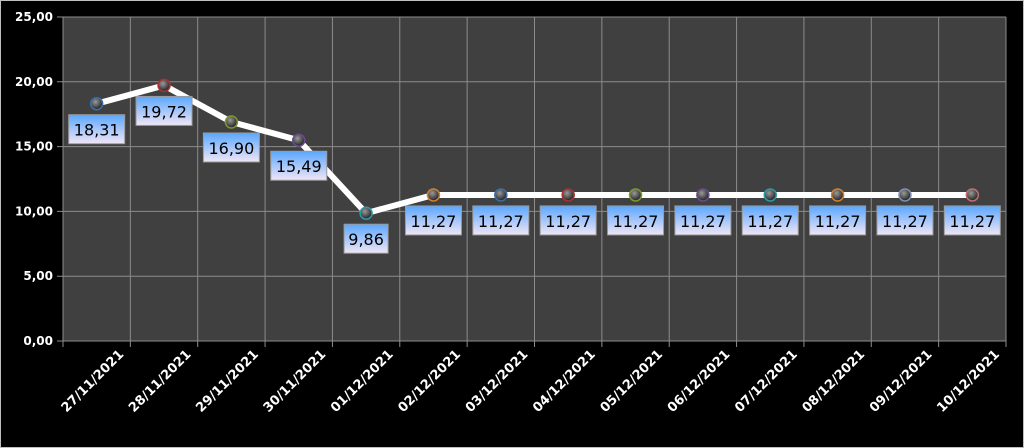 This screenshot has height=448, width=1024. I want to click on x-tick-label: 04/12/2021, so click(564, 381).